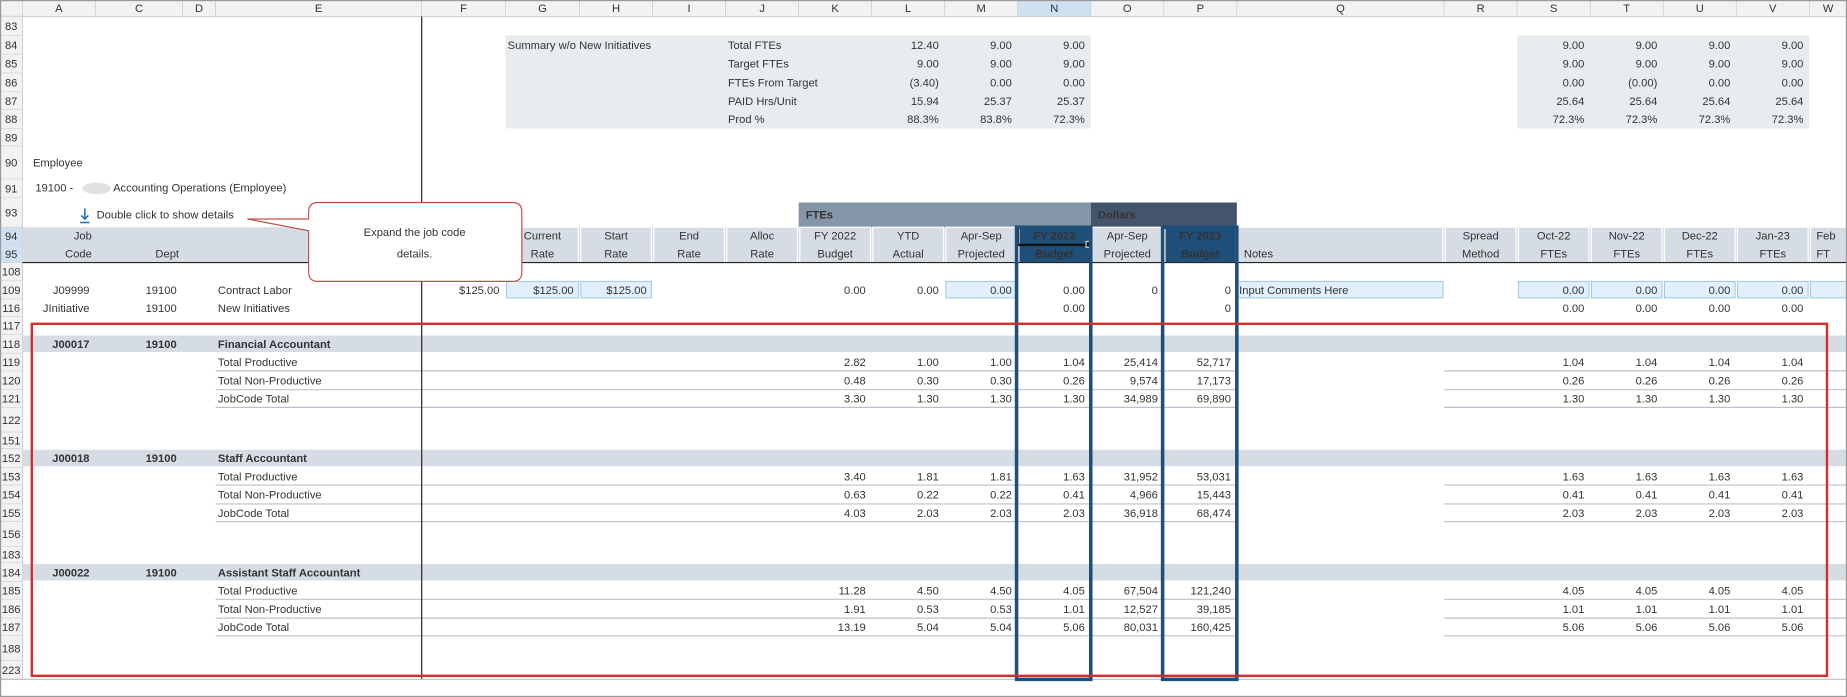 This screenshot has height=697, width=1847. Describe the element at coordinates (11, 309) in the screenshot. I see `row-number: 116` at that location.